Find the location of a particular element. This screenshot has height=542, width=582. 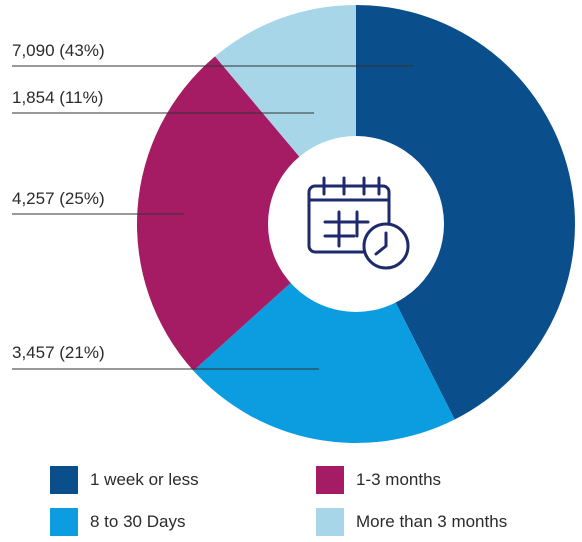

calendar-clock-icon is located at coordinates (358, 223).